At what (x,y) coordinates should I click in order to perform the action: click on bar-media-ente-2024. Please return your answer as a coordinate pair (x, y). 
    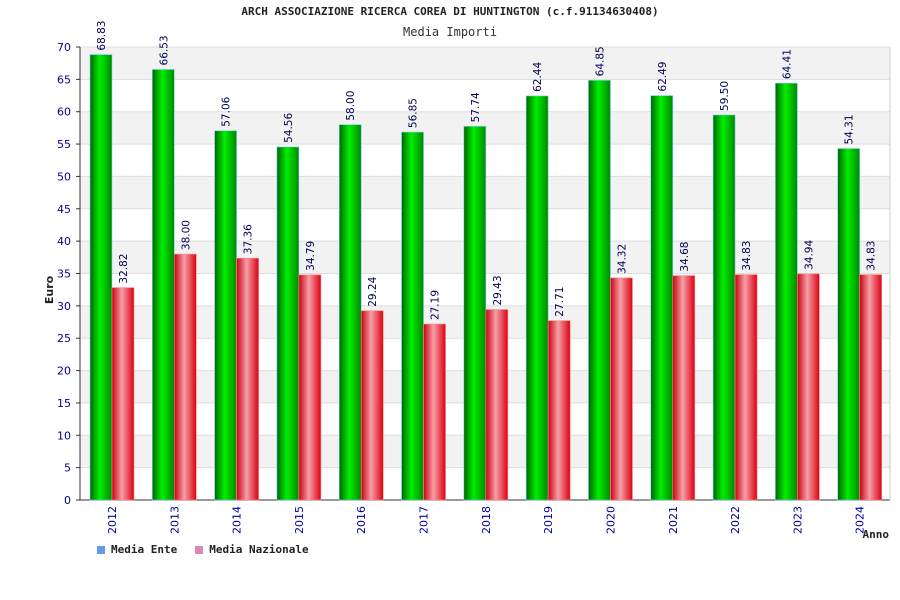
    Looking at the image, I should click on (848, 324).